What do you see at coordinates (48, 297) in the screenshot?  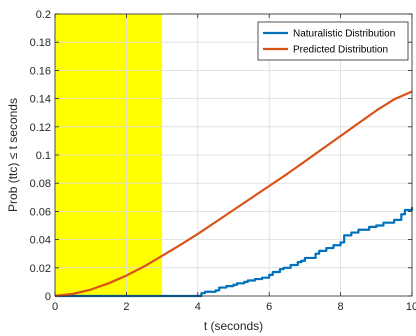 I see `y-tick-label: 0` at bounding box center [48, 297].